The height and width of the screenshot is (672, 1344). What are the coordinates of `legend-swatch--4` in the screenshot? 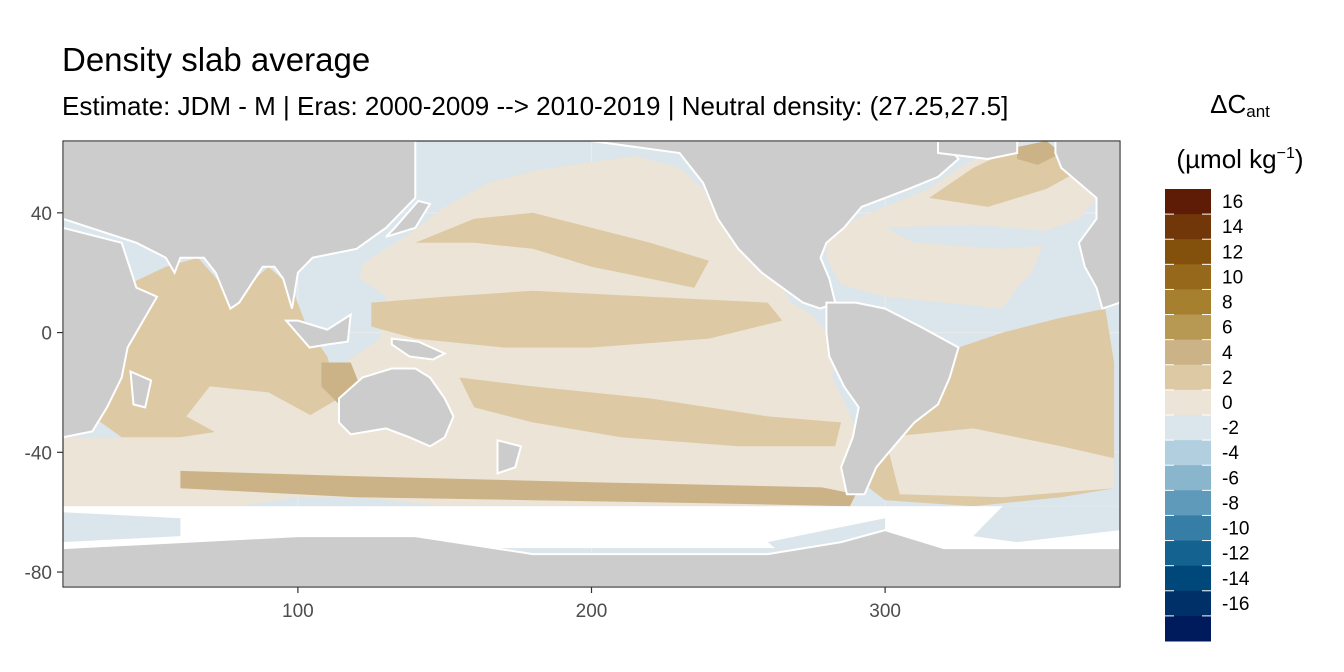 It's located at (1188, 453).